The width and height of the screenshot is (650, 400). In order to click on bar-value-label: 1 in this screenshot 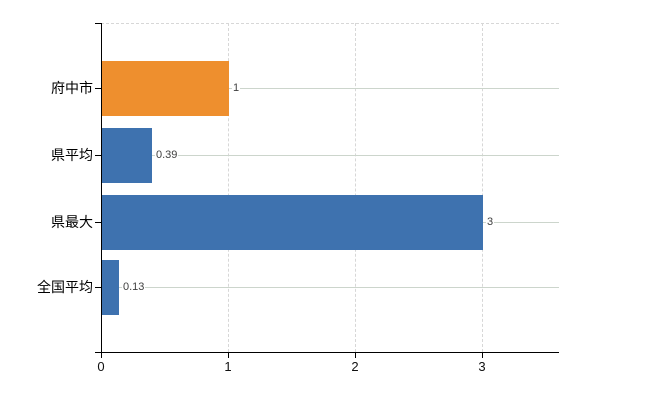, I will do `click(236, 88)`.